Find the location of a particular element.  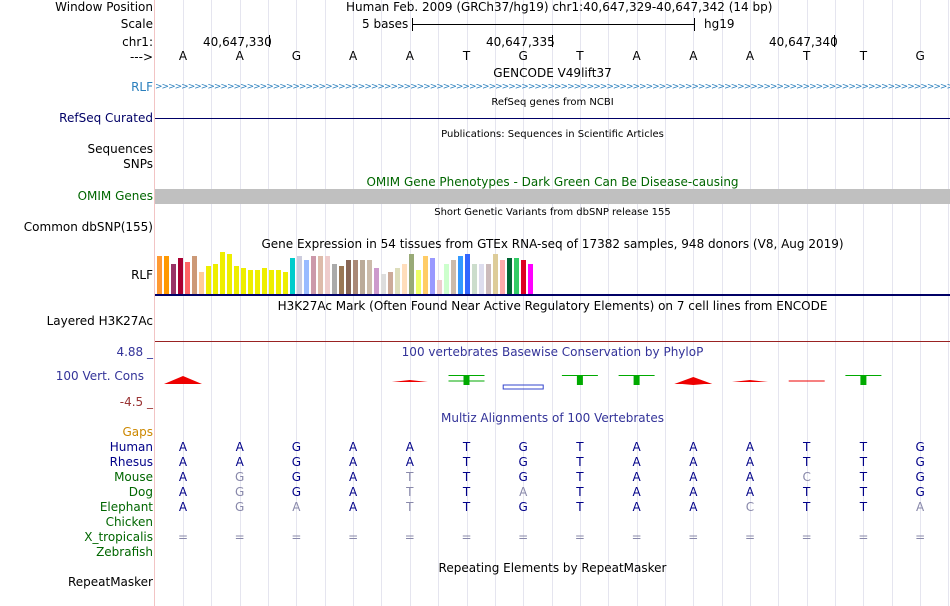

refseq-label: RefSeq Curated is located at coordinates (106, 118).